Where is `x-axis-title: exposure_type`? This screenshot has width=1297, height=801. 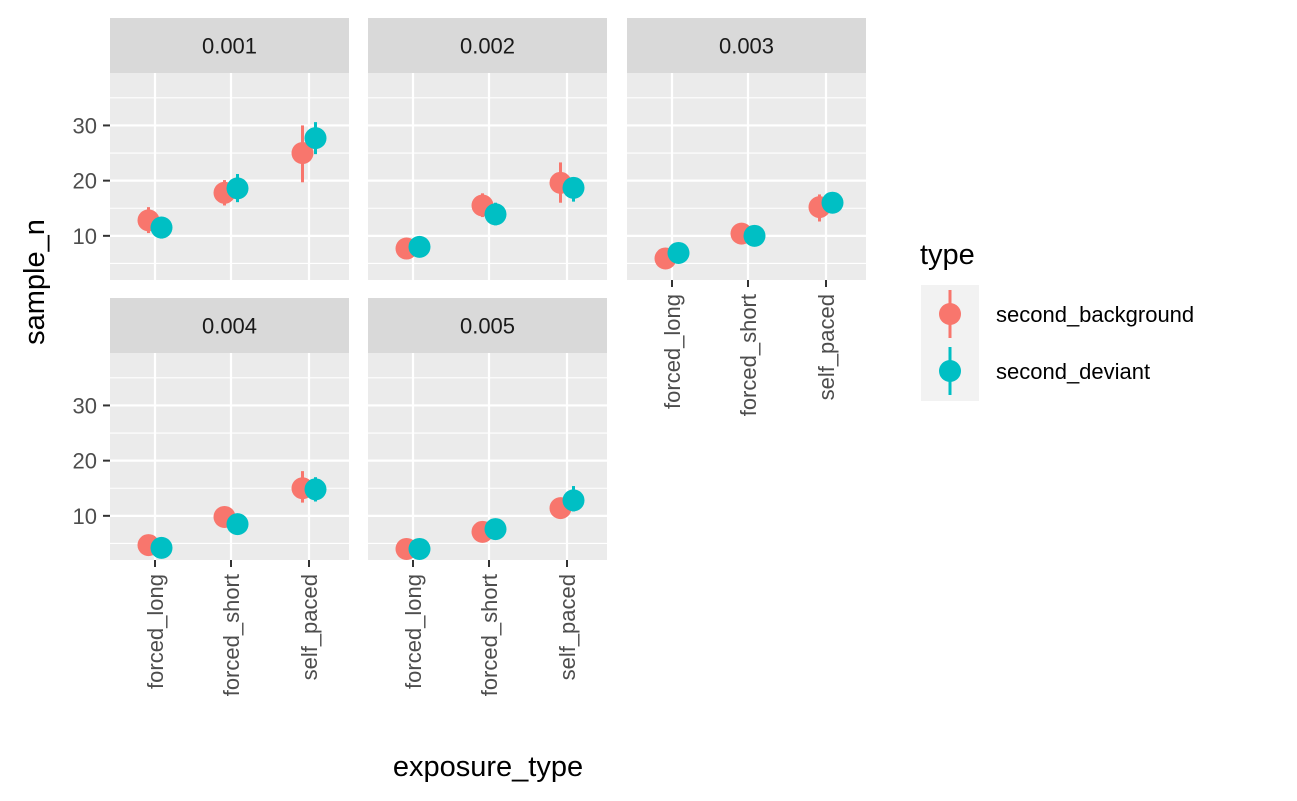 x-axis-title: exposure_type is located at coordinates (488, 767).